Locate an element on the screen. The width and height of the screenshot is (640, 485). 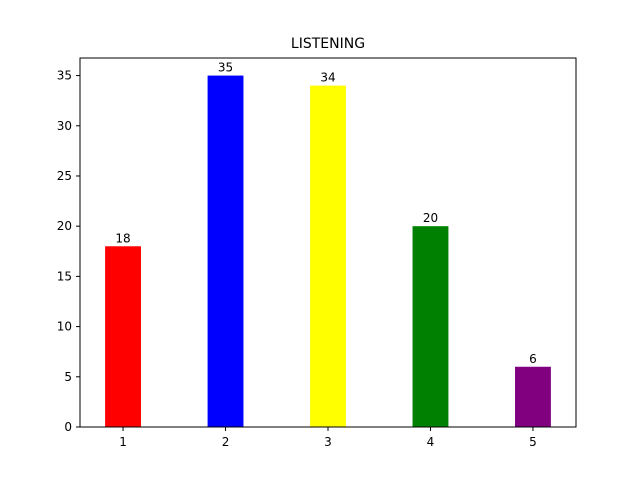
x-tick-label: 2 is located at coordinates (226, 442).